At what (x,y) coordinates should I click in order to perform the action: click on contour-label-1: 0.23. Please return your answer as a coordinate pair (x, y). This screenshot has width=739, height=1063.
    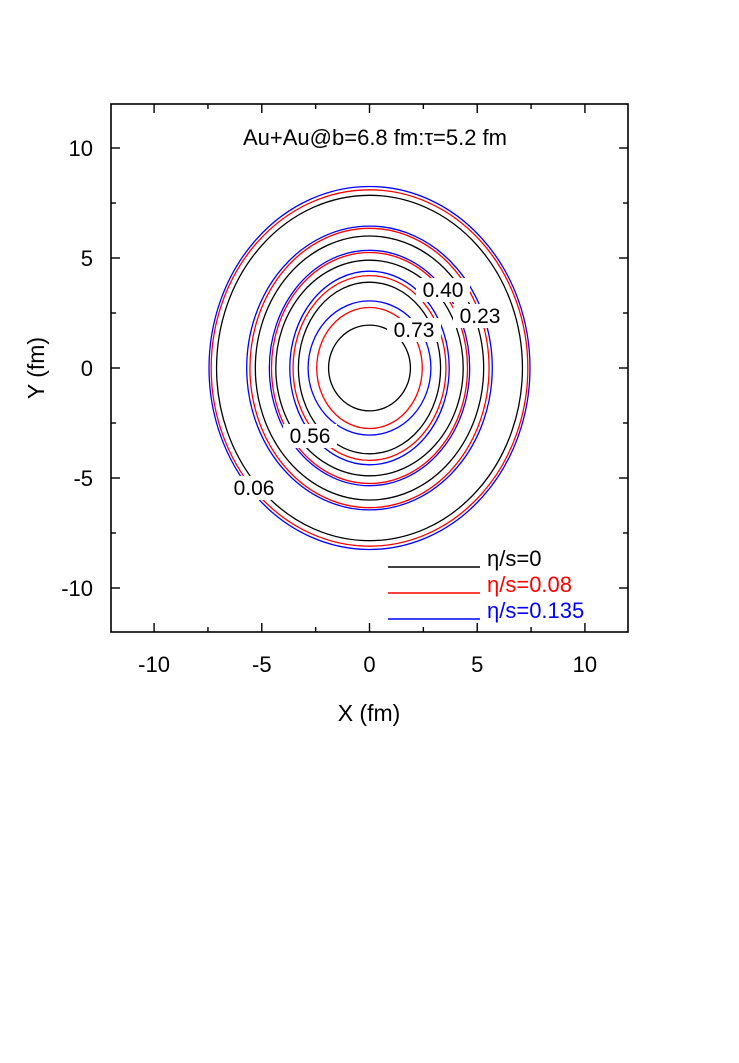
    Looking at the image, I should click on (480, 316).